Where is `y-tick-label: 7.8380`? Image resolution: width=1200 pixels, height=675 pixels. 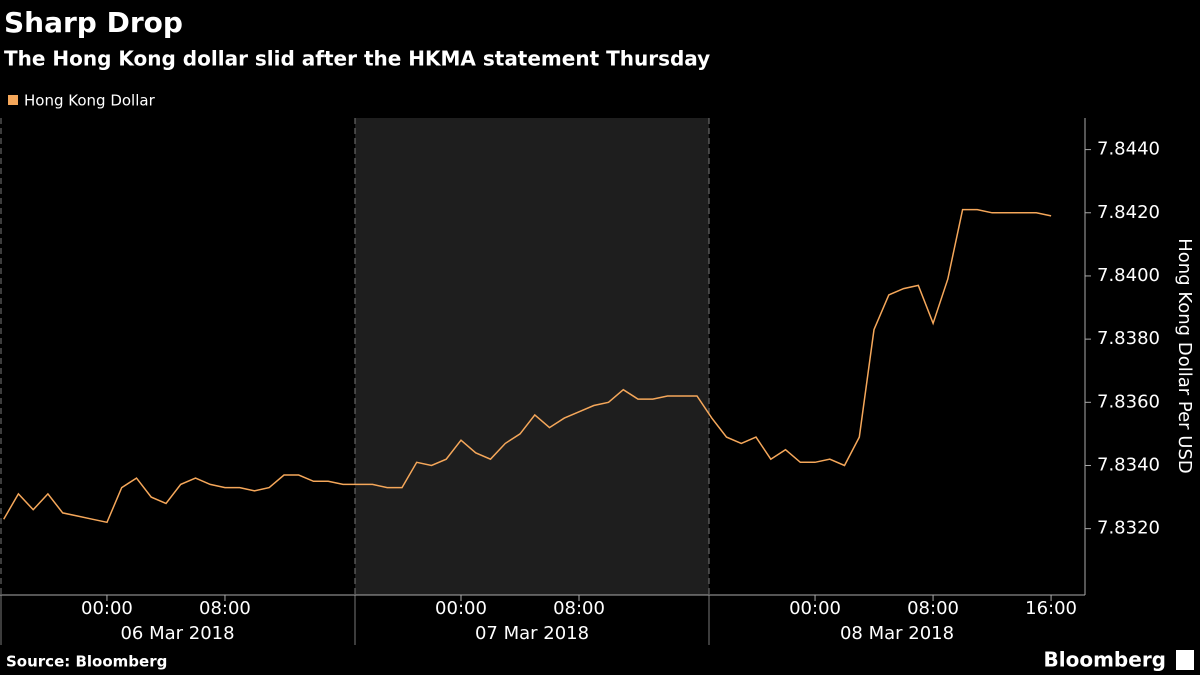 y-tick-label: 7.8380 is located at coordinates (1128, 338).